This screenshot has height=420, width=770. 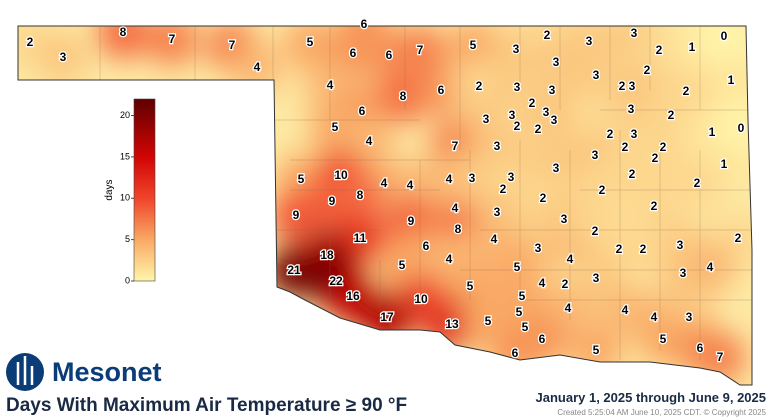 What do you see at coordinates (387, 317) in the screenshot?
I see `station-value: 17` at bounding box center [387, 317].